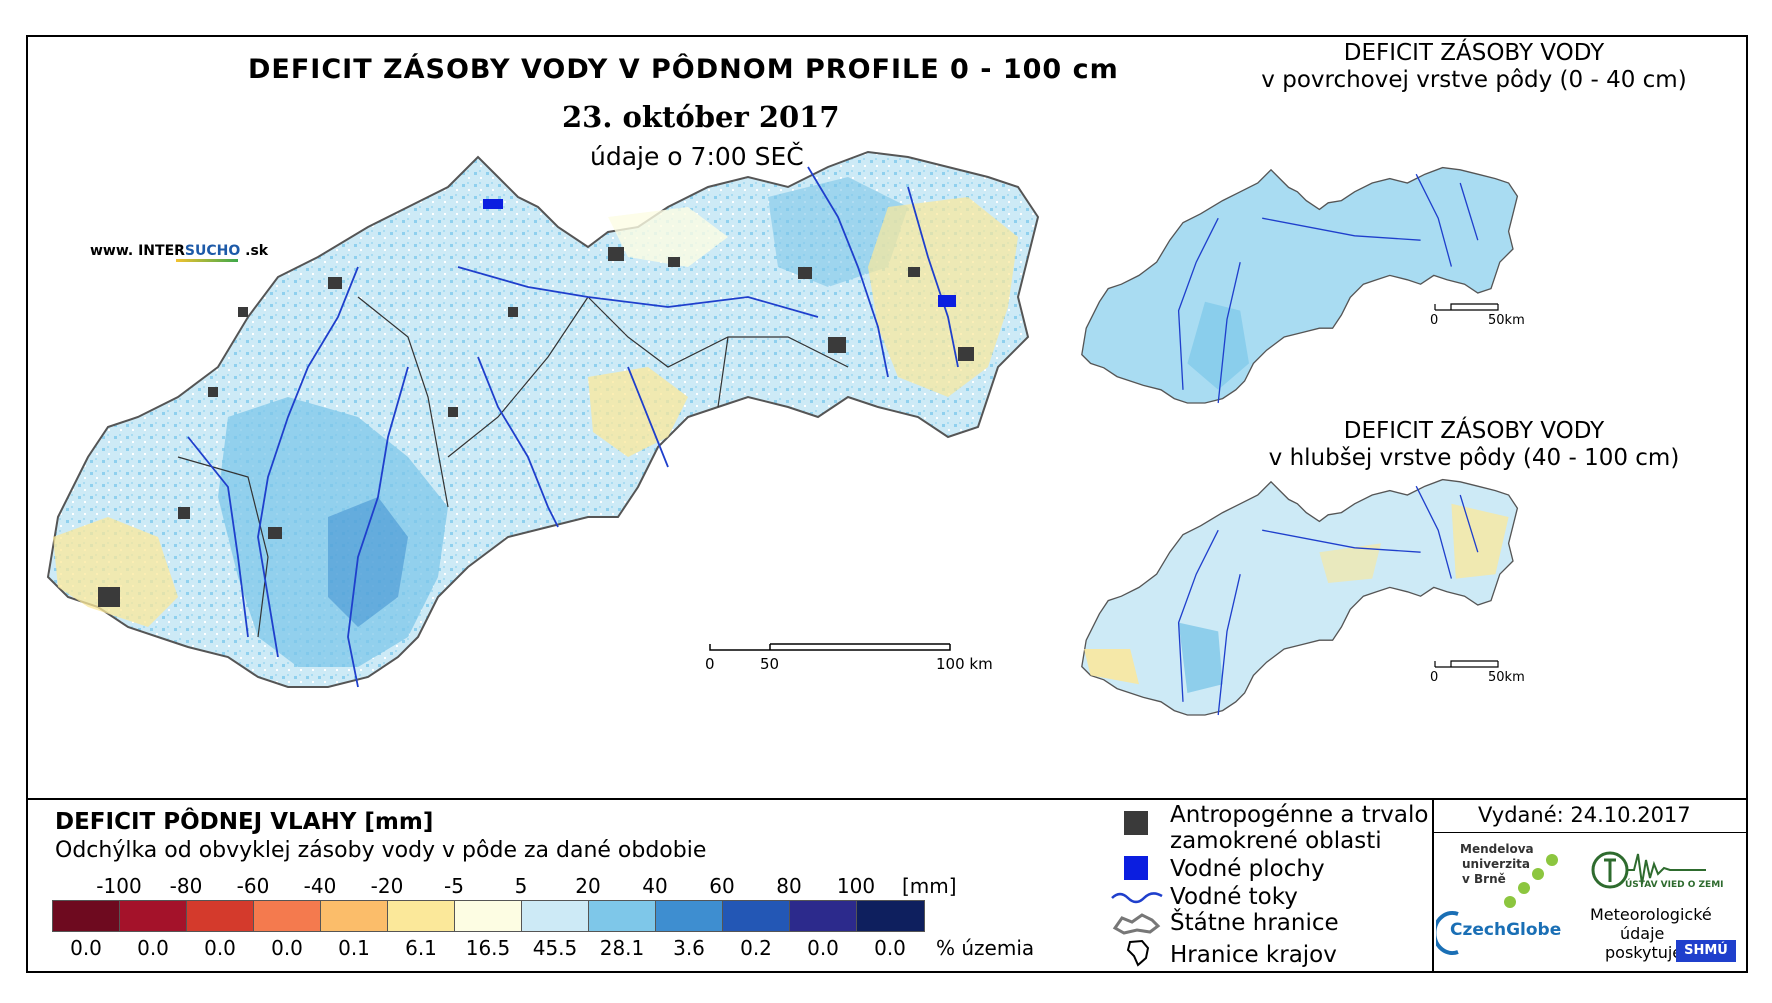 This screenshot has height=1003, width=1772. Describe the element at coordinates (1646, 952) in the screenshot. I see `meteo-provider-line3: poskytuje:` at that location.